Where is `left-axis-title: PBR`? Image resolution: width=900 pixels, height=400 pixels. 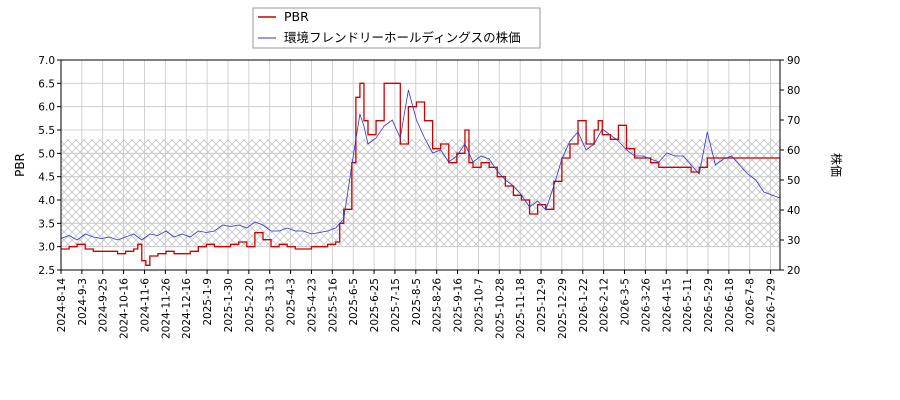
left-axis-title: PBR is located at coordinates (20, 165).